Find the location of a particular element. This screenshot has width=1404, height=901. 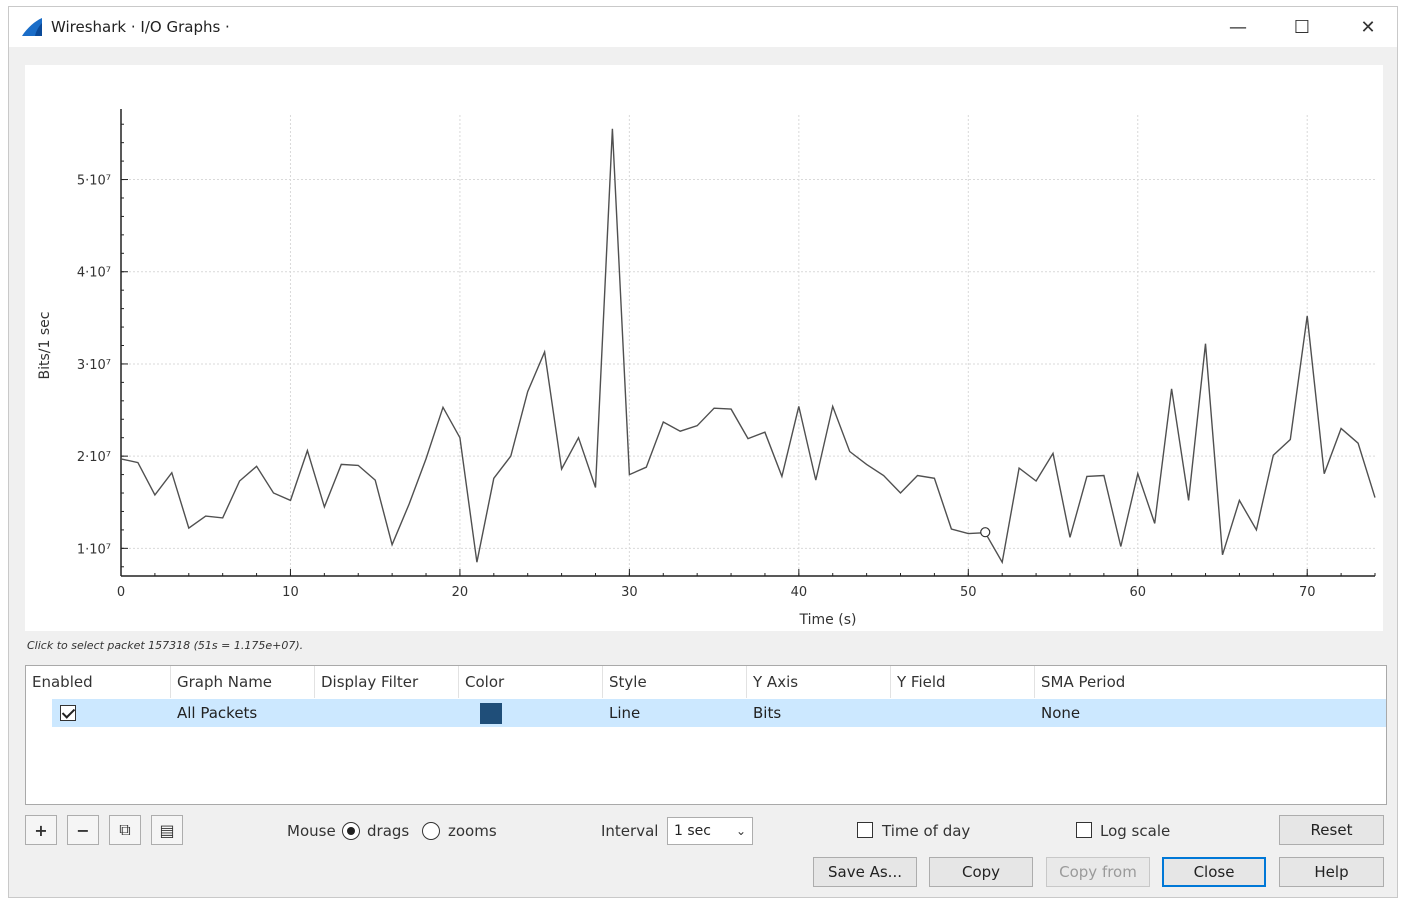

mouse-drags-radio is located at coordinates (351, 831).